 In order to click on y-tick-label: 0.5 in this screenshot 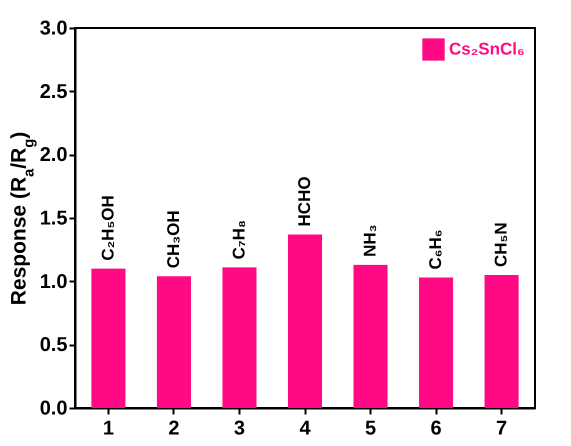, I will do `click(54, 345)`.